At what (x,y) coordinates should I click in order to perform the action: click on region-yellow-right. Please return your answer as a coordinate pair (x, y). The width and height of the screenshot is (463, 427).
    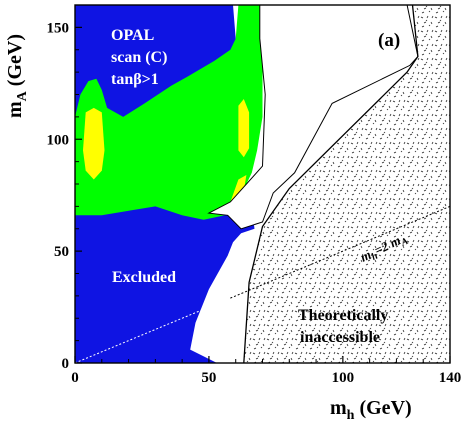
    Looking at the image, I should click on (244, 128).